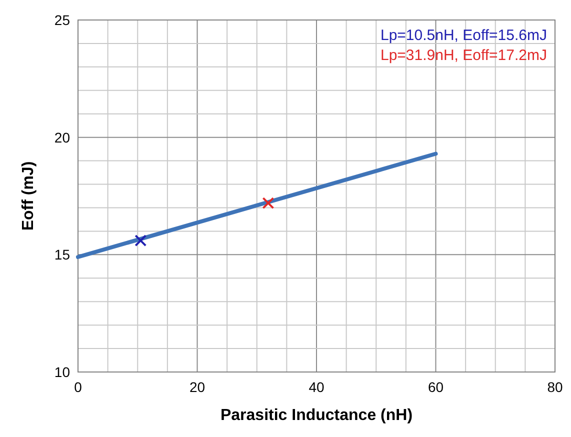  I want to click on x-tick-label: 20, so click(197, 387).